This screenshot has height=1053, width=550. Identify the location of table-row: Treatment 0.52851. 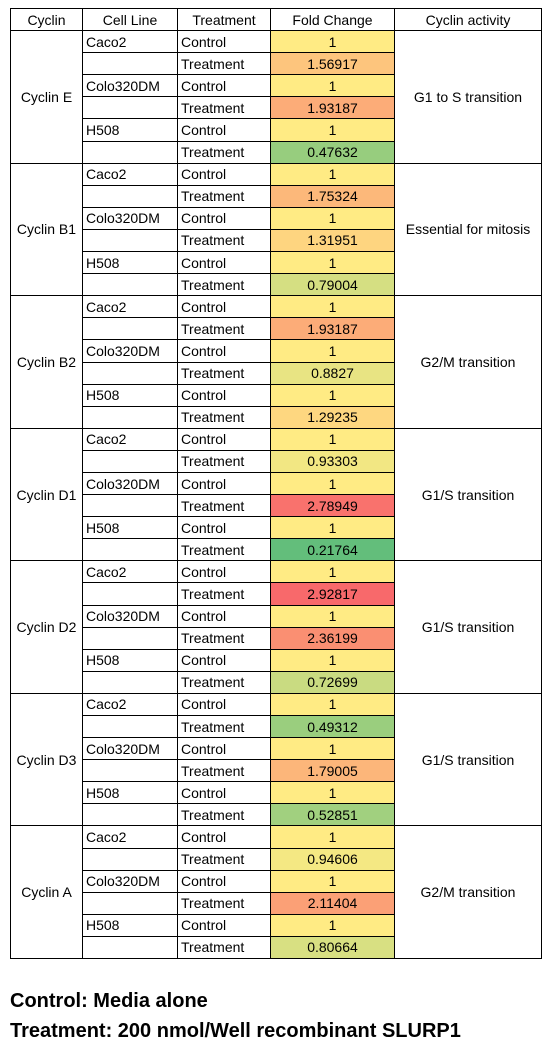
(276, 815).